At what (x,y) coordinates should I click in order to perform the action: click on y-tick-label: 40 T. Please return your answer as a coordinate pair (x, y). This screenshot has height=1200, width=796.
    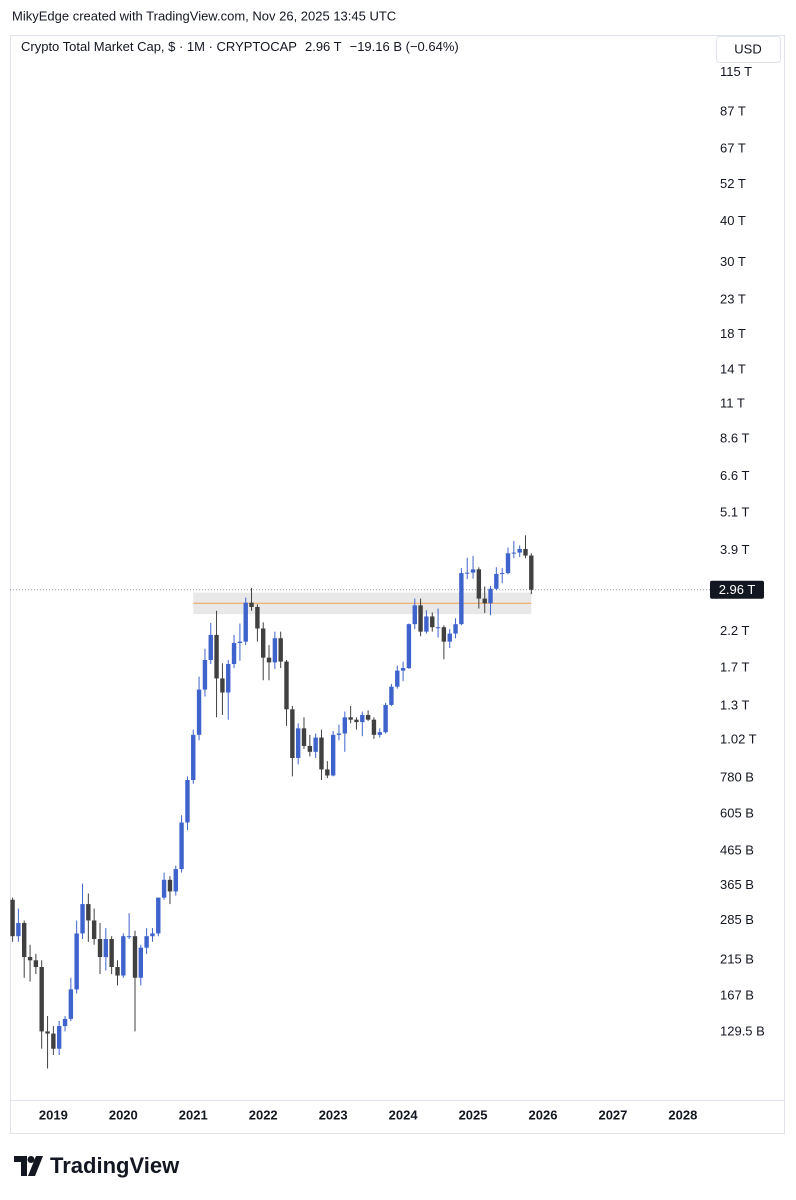
    Looking at the image, I should click on (733, 220).